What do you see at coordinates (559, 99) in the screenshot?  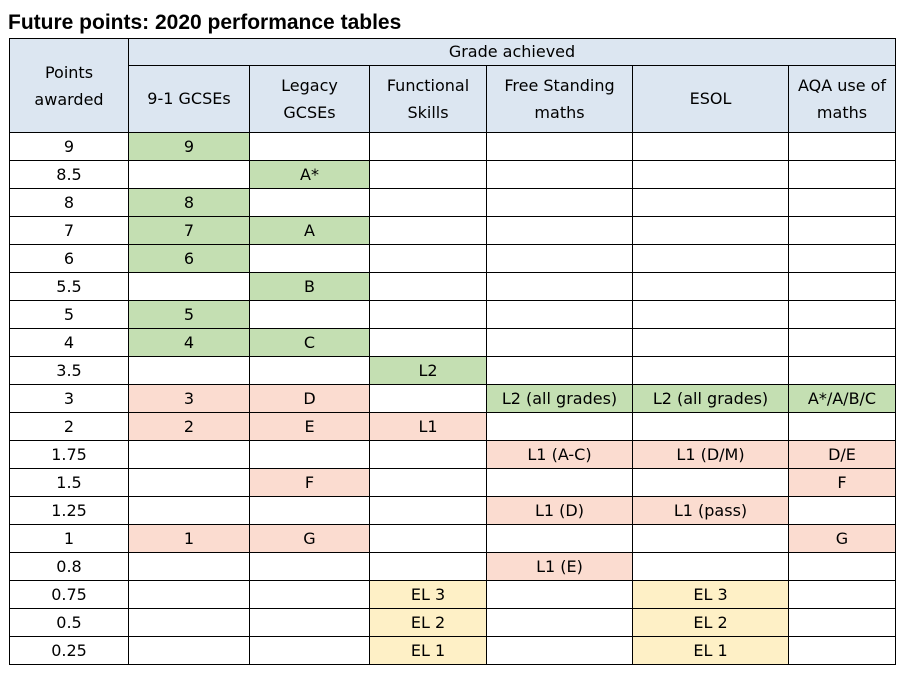 I see `column-header-free-standing-maths: Free Standing maths` at bounding box center [559, 99].